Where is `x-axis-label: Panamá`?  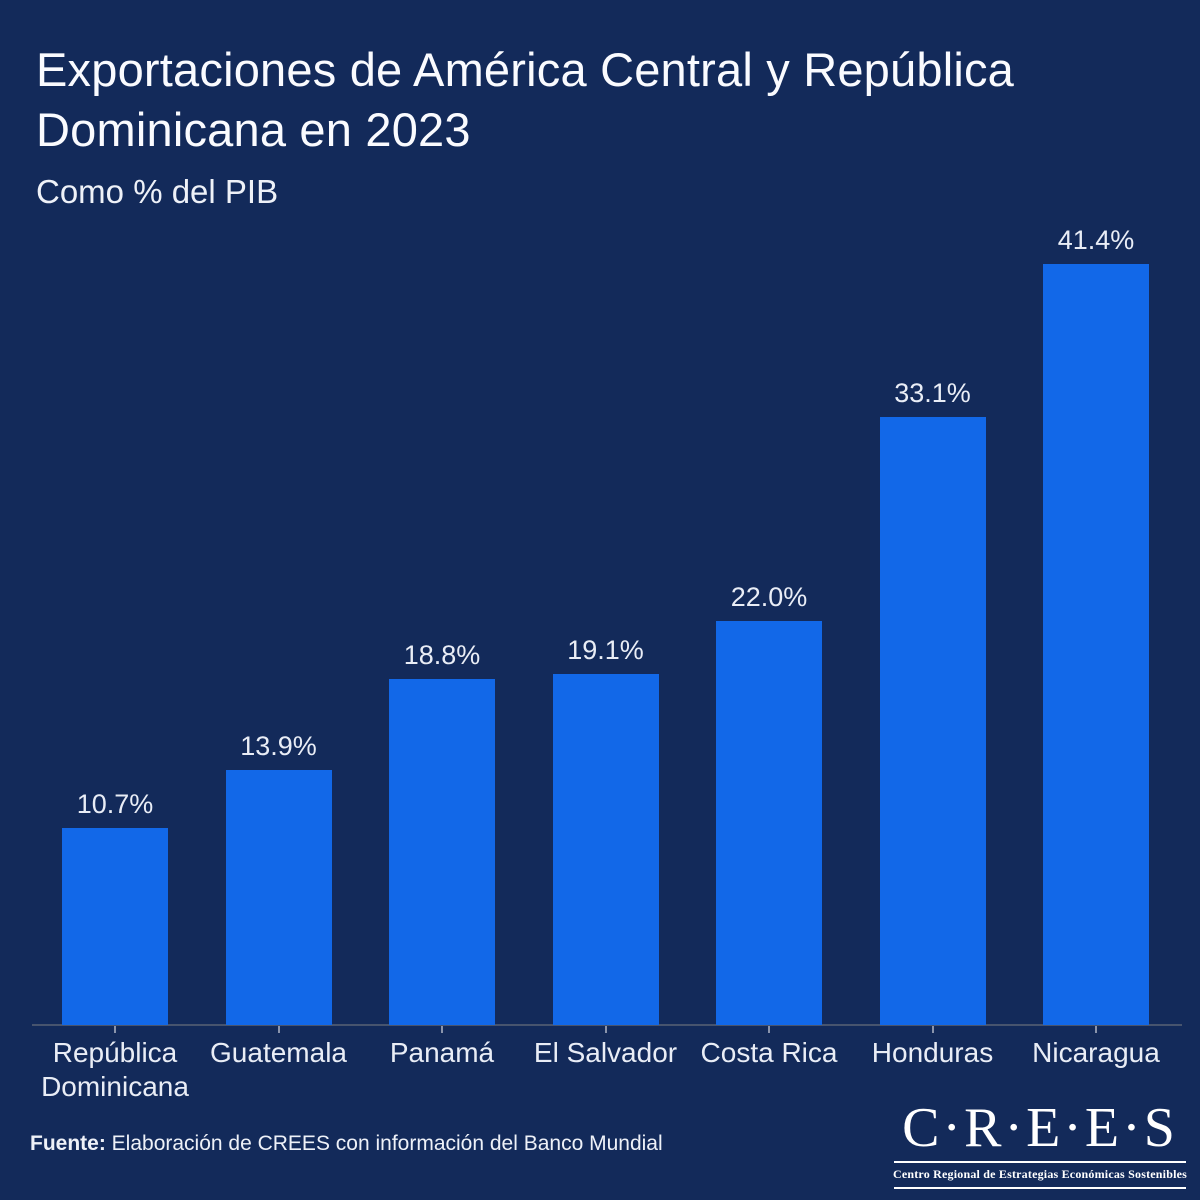
x-axis-label: Panamá is located at coordinates (442, 1052).